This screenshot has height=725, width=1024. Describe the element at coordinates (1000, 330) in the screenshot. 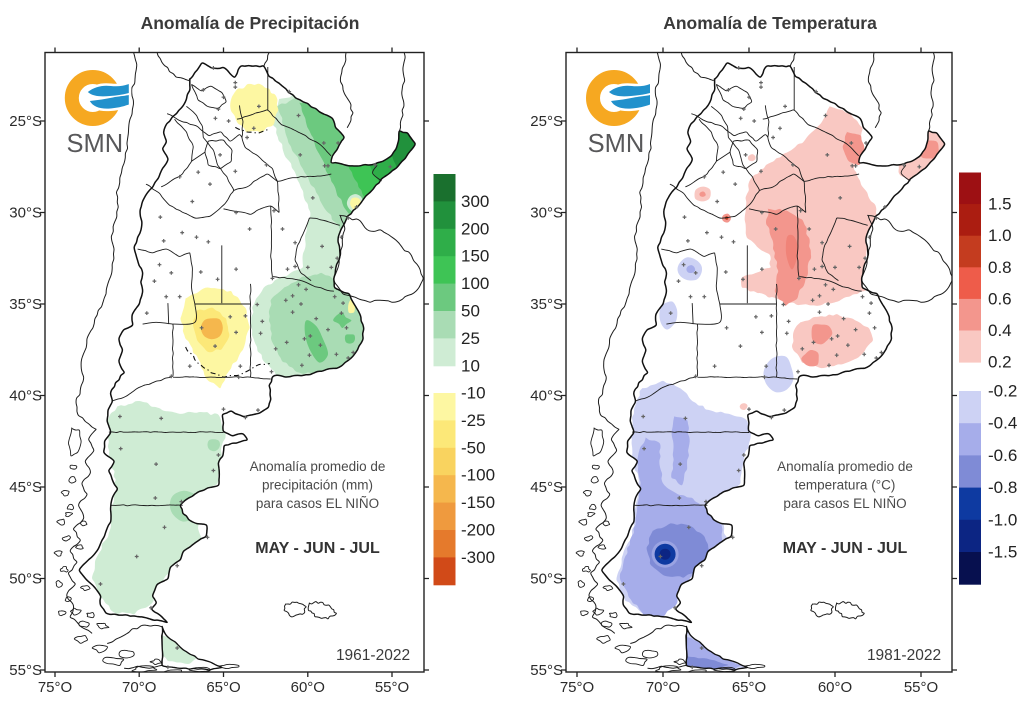

I see `svg-text: 0.4` at that location.